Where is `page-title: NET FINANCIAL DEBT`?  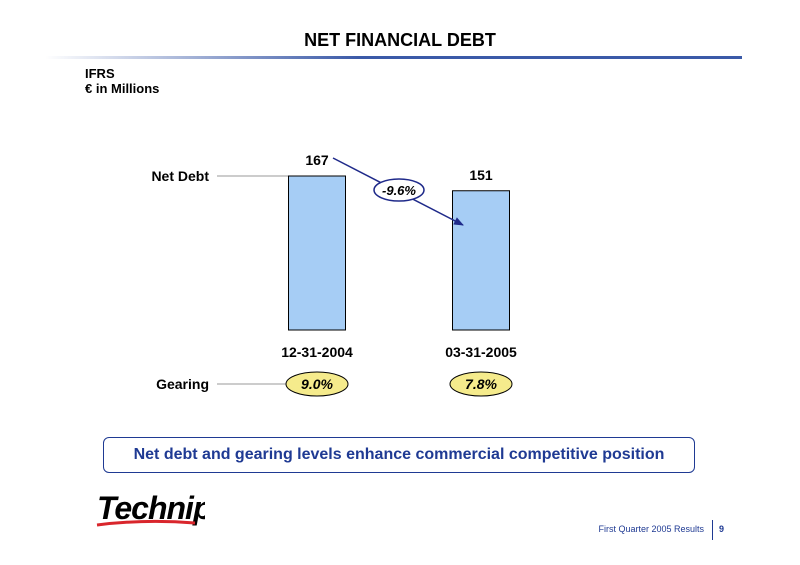
page-title: NET FINANCIAL DEBT is located at coordinates (400, 40).